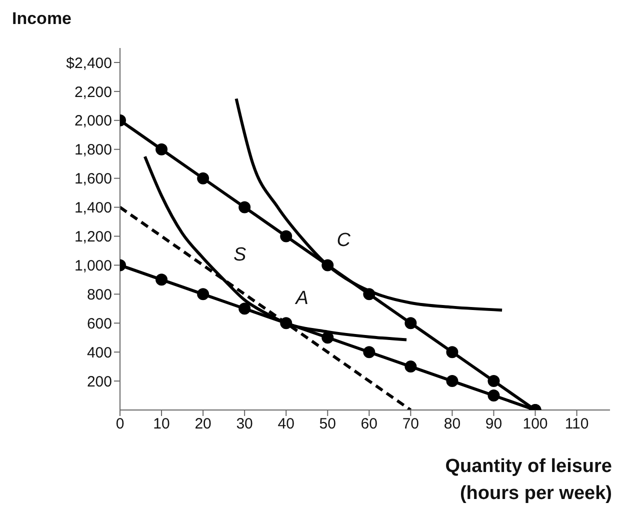 This screenshot has width=622, height=514. I want to click on x-tick-label: 20, so click(203, 424).